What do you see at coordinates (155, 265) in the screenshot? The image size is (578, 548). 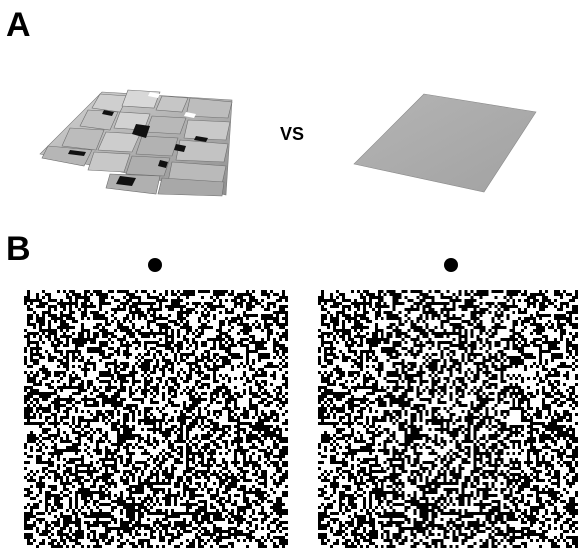 I see `fixation-dot-left-icon` at bounding box center [155, 265].